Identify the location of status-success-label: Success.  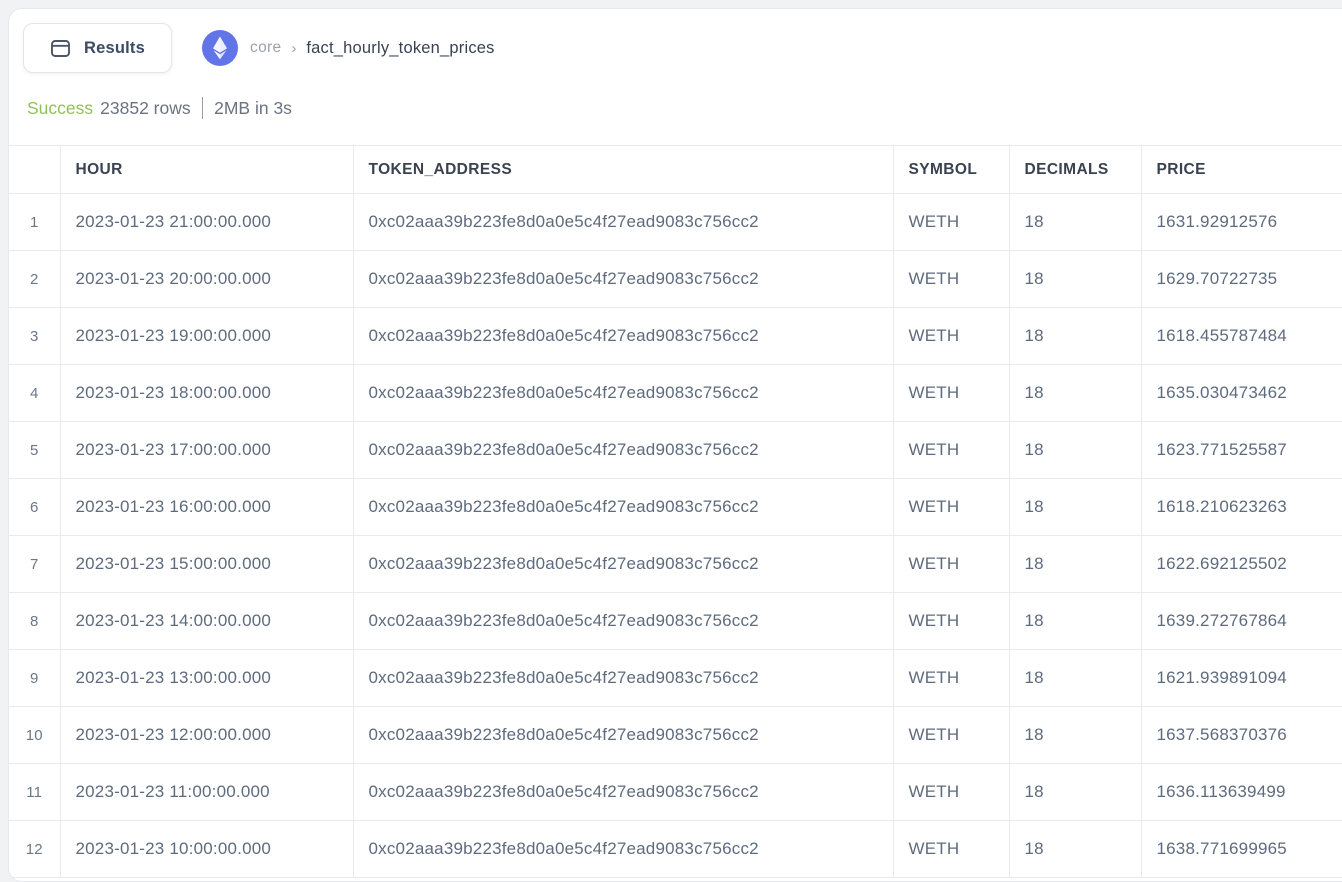
(60, 108).